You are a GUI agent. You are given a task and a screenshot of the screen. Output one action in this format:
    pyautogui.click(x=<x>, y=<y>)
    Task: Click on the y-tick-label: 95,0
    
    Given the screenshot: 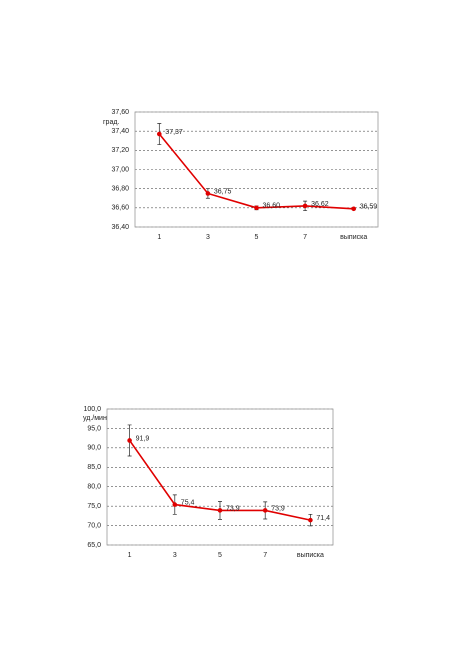 What is the action you would take?
    pyautogui.click(x=94, y=428)
    